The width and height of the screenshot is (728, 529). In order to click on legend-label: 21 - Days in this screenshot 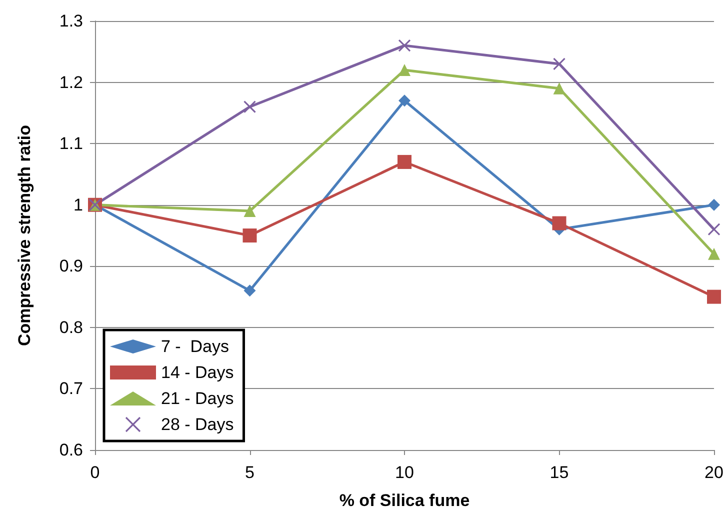, I will do `click(197, 398)`.